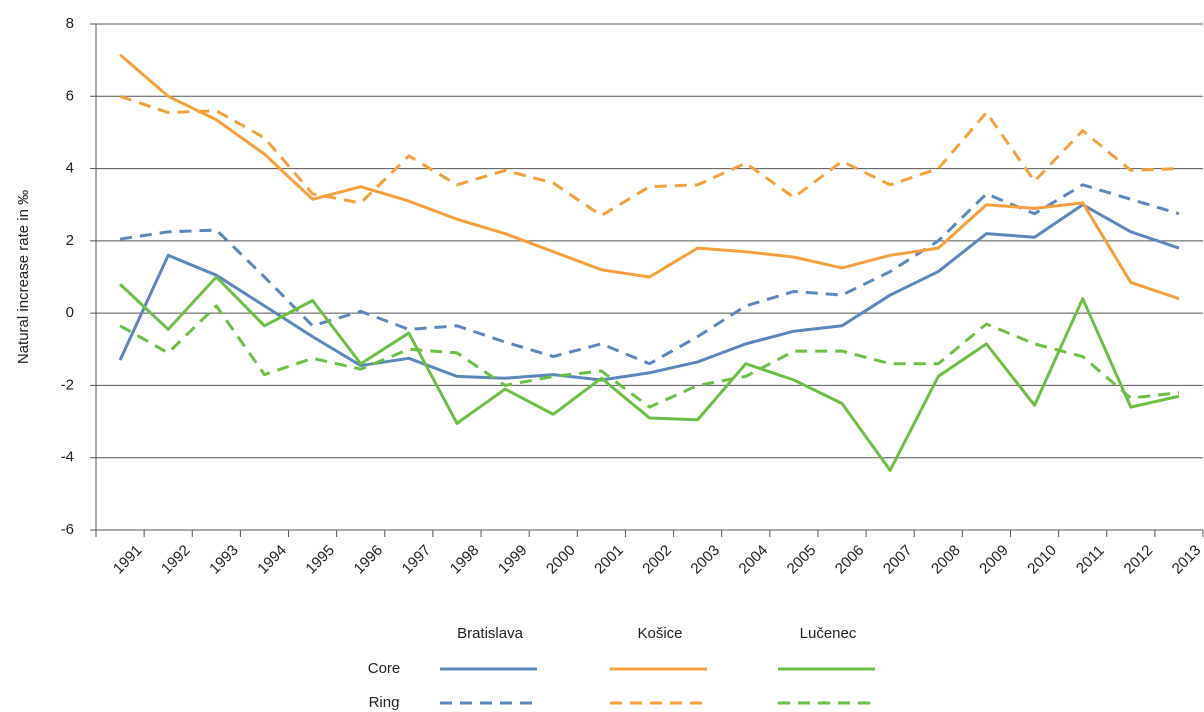  I want to click on x-tick-label: 1991, so click(128, 560).